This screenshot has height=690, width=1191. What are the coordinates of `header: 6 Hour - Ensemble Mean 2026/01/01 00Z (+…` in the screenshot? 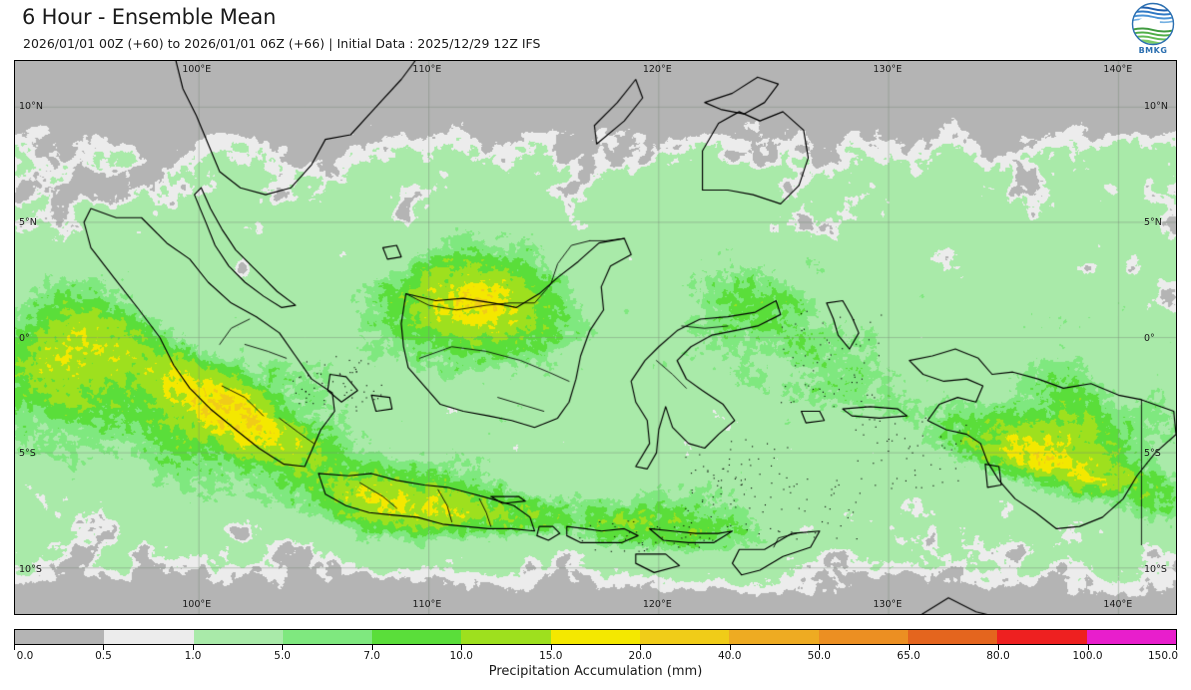 It's located at (595, 29).